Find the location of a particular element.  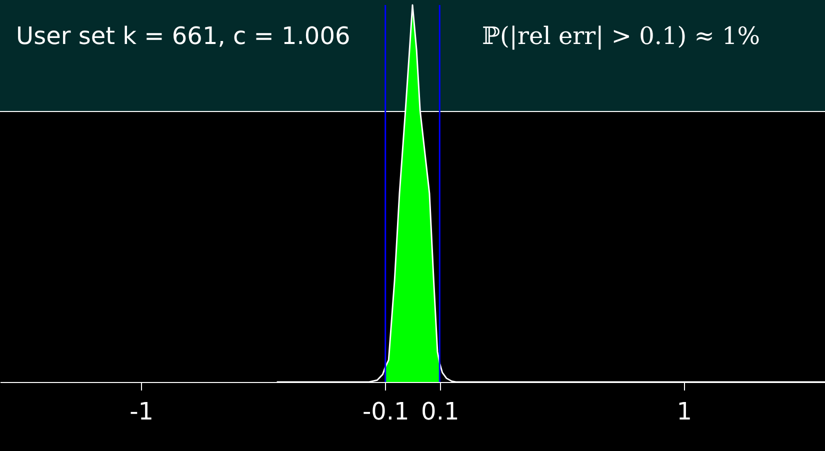

x-tick-label: 0.1 is located at coordinates (440, 412).